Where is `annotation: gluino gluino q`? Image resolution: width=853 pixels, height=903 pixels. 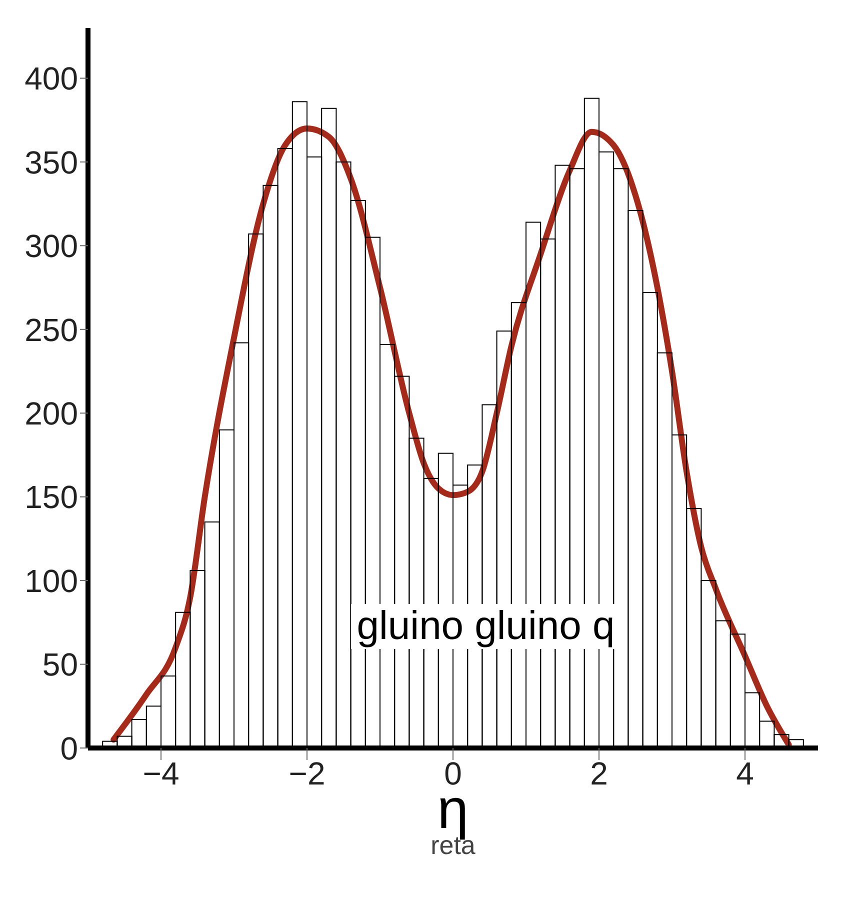 annotation: gluino gluino q is located at coordinates (485, 626).